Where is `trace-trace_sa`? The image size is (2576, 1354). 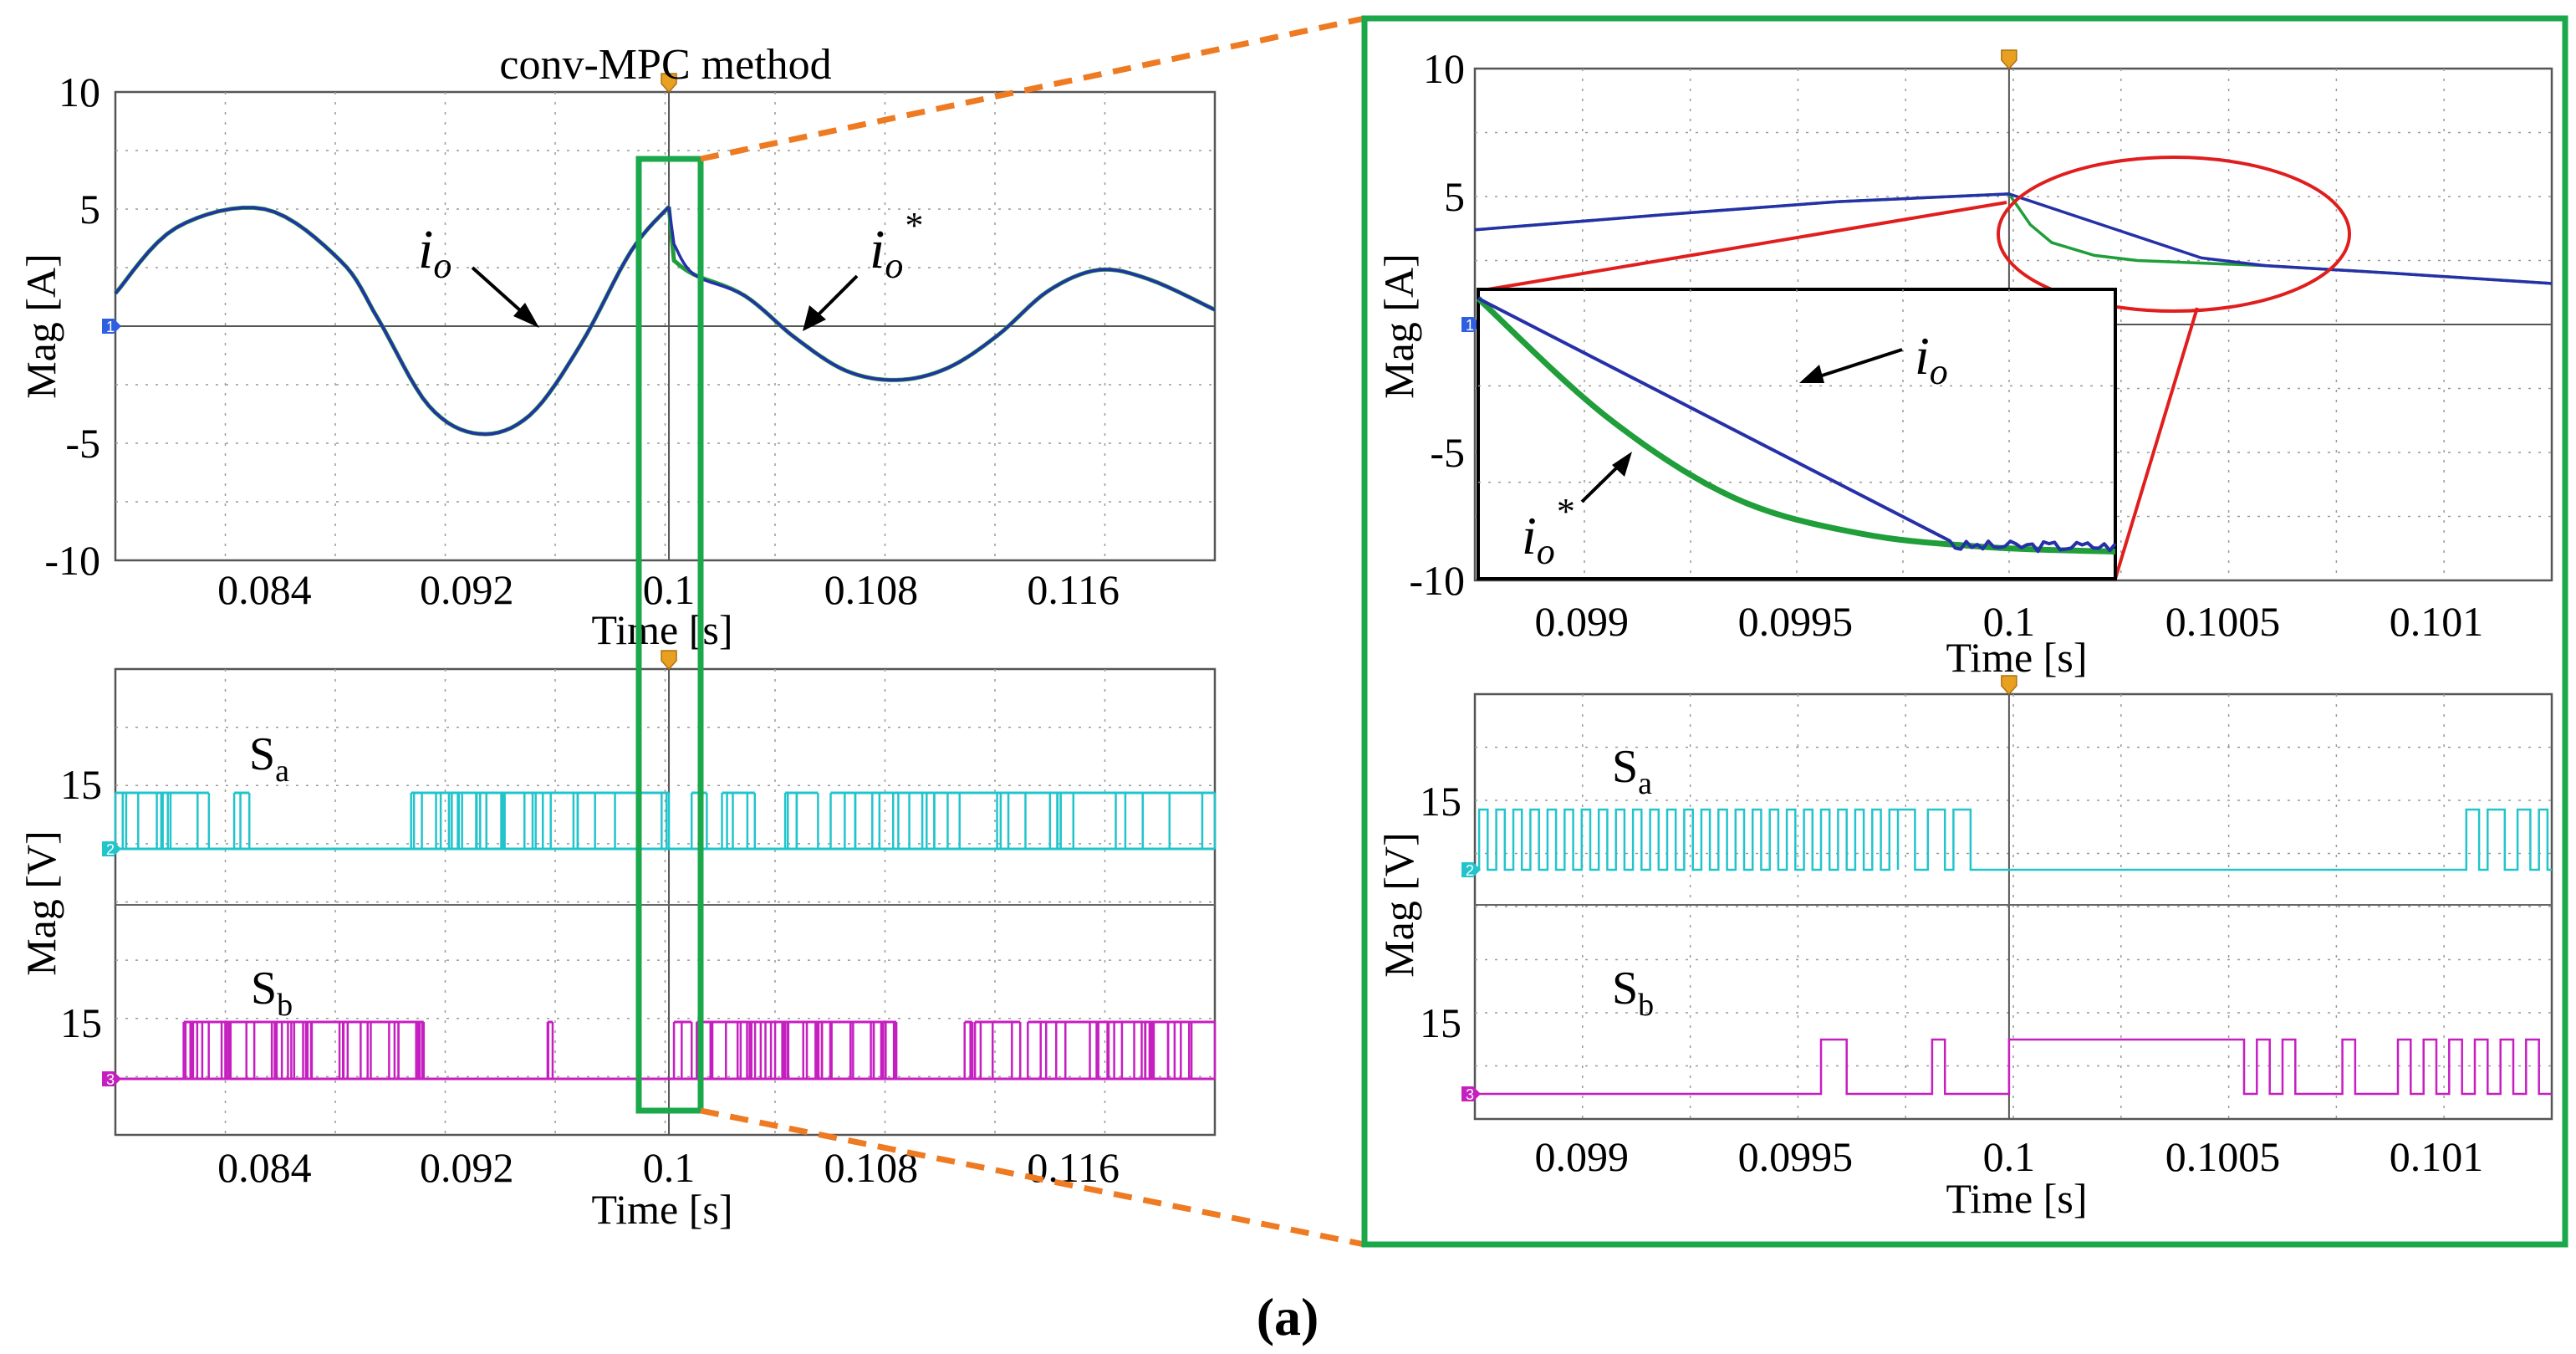
trace-trace_sa is located at coordinates (2014, 839).